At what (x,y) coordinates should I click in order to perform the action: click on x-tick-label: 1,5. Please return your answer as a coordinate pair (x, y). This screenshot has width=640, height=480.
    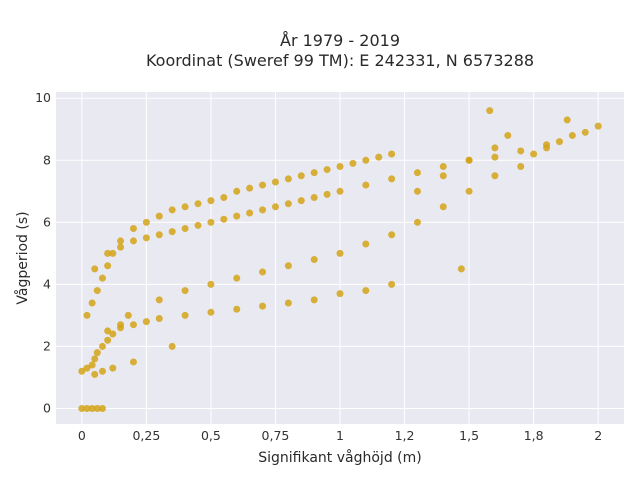
    Looking at the image, I should click on (469, 435).